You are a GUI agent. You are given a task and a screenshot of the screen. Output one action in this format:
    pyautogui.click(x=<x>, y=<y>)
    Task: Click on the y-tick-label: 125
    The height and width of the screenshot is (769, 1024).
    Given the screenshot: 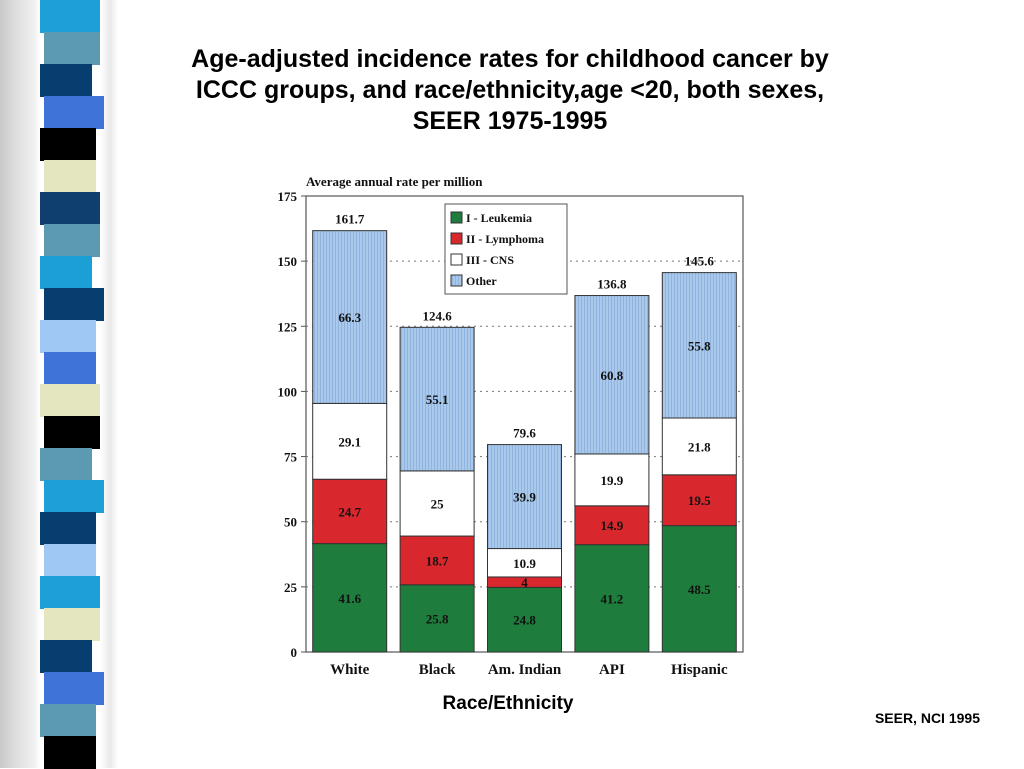 What is the action you would take?
    pyautogui.click(x=288, y=326)
    